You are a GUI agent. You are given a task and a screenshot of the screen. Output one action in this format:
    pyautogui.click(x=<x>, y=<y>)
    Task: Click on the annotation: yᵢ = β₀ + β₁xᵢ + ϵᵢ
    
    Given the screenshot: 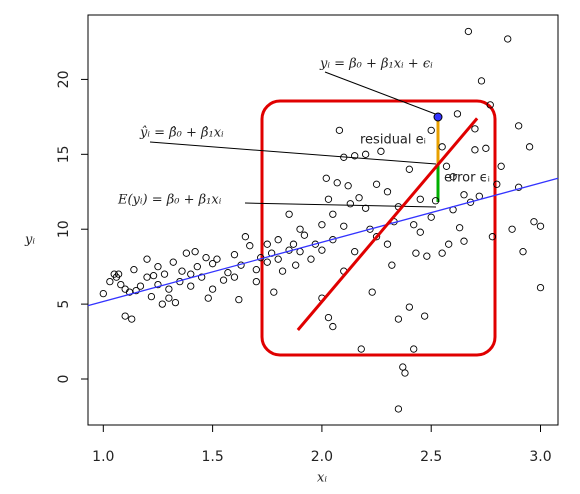 What is the action you would take?
    pyautogui.click(x=376, y=64)
    